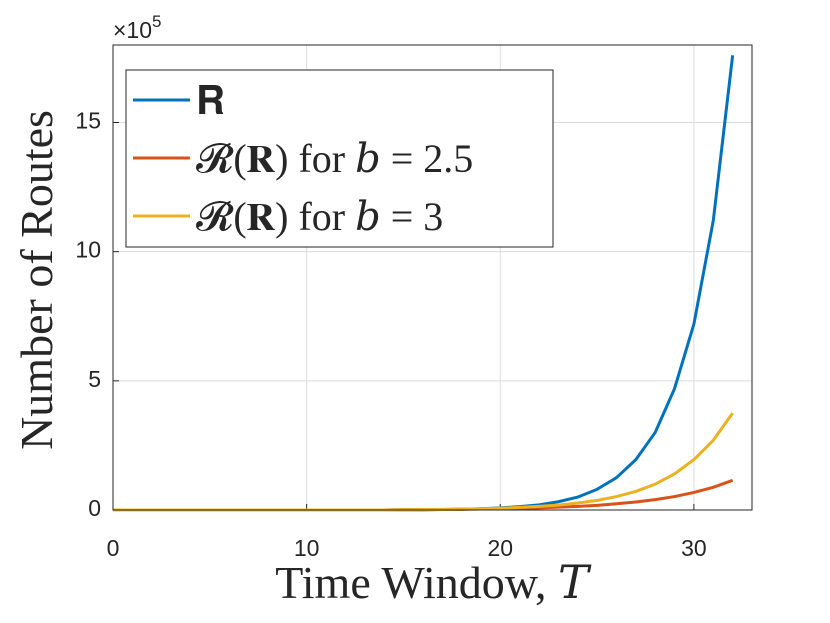 The height and width of the screenshot is (623, 830). Describe the element at coordinates (88, 121) in the screenshot. I see `y-tick-label: 15` at that location.